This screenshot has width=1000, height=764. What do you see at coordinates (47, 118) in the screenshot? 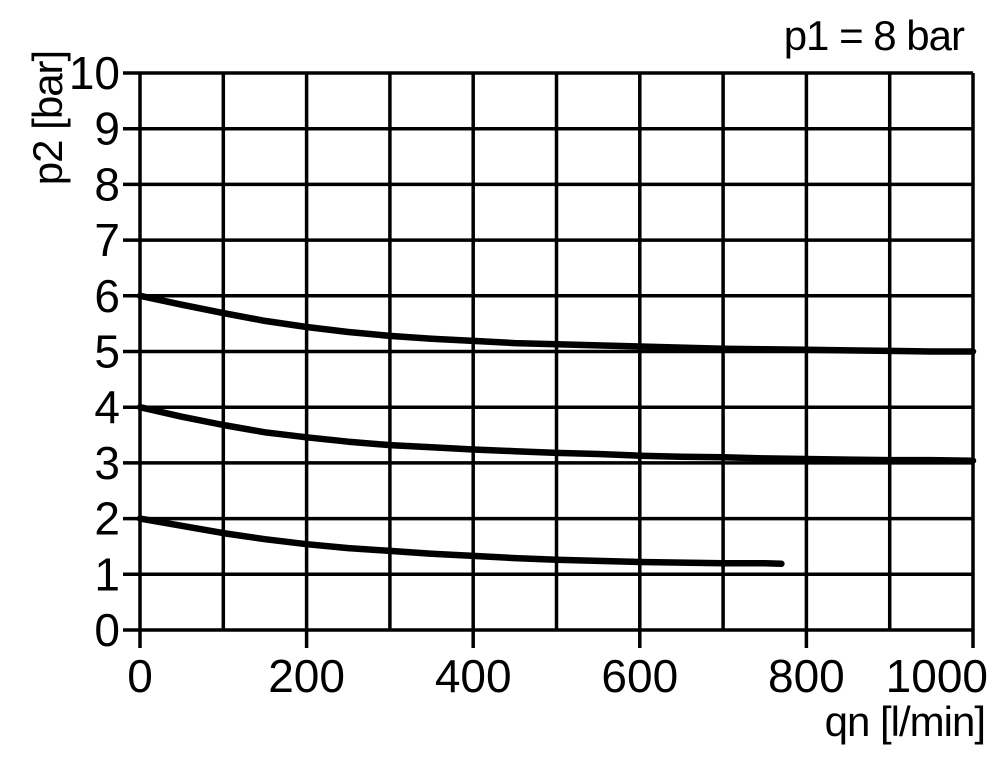
I see `y-axis-label: p2 [bar]` at bounding box center [47, 118].